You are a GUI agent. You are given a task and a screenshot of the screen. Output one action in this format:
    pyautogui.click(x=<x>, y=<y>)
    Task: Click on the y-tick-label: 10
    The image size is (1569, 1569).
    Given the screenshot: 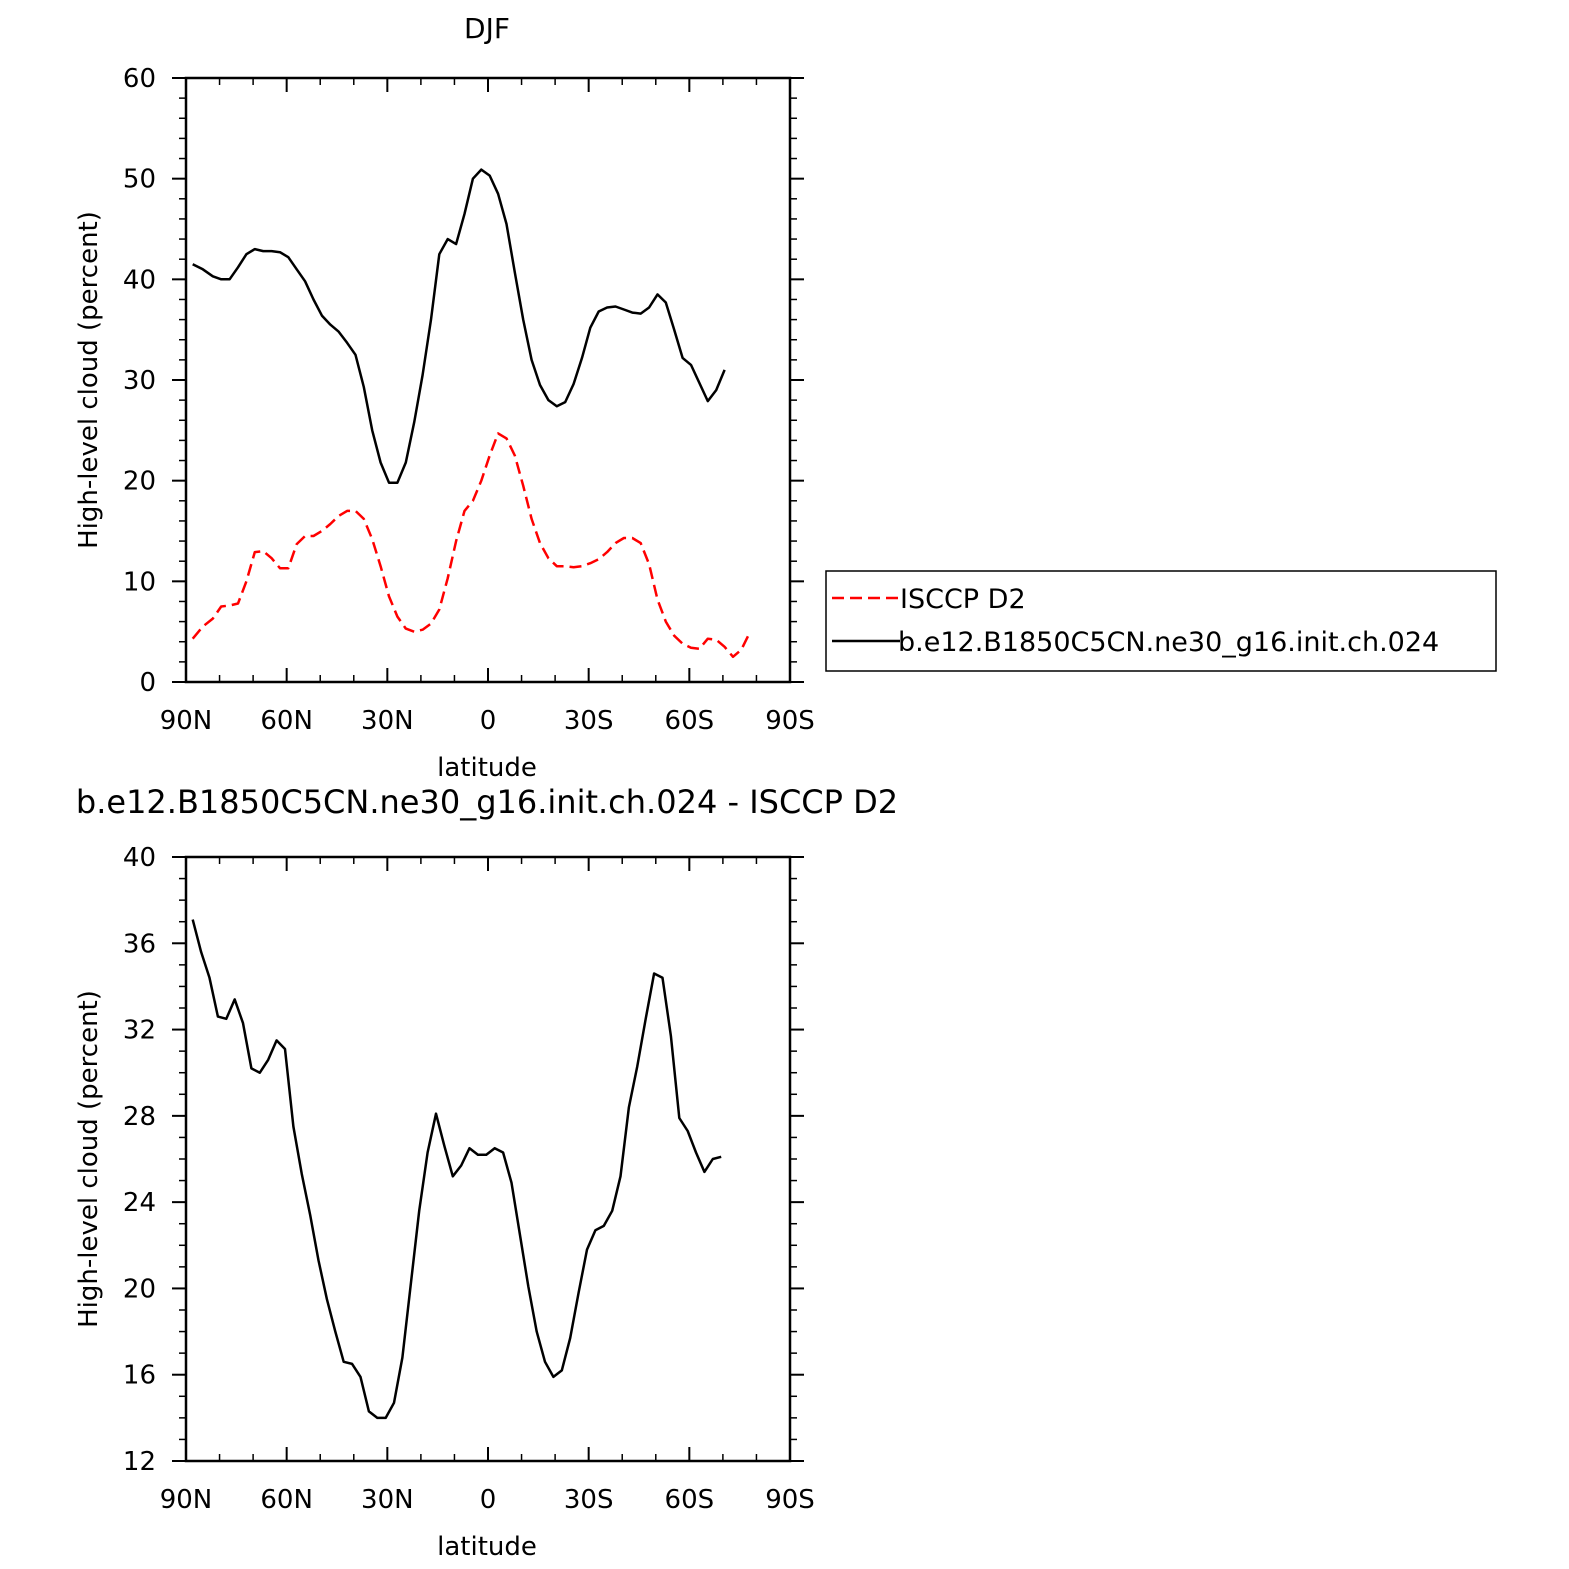 What is the action you would take?
    pyautogui.click(x=139, y=582)
    